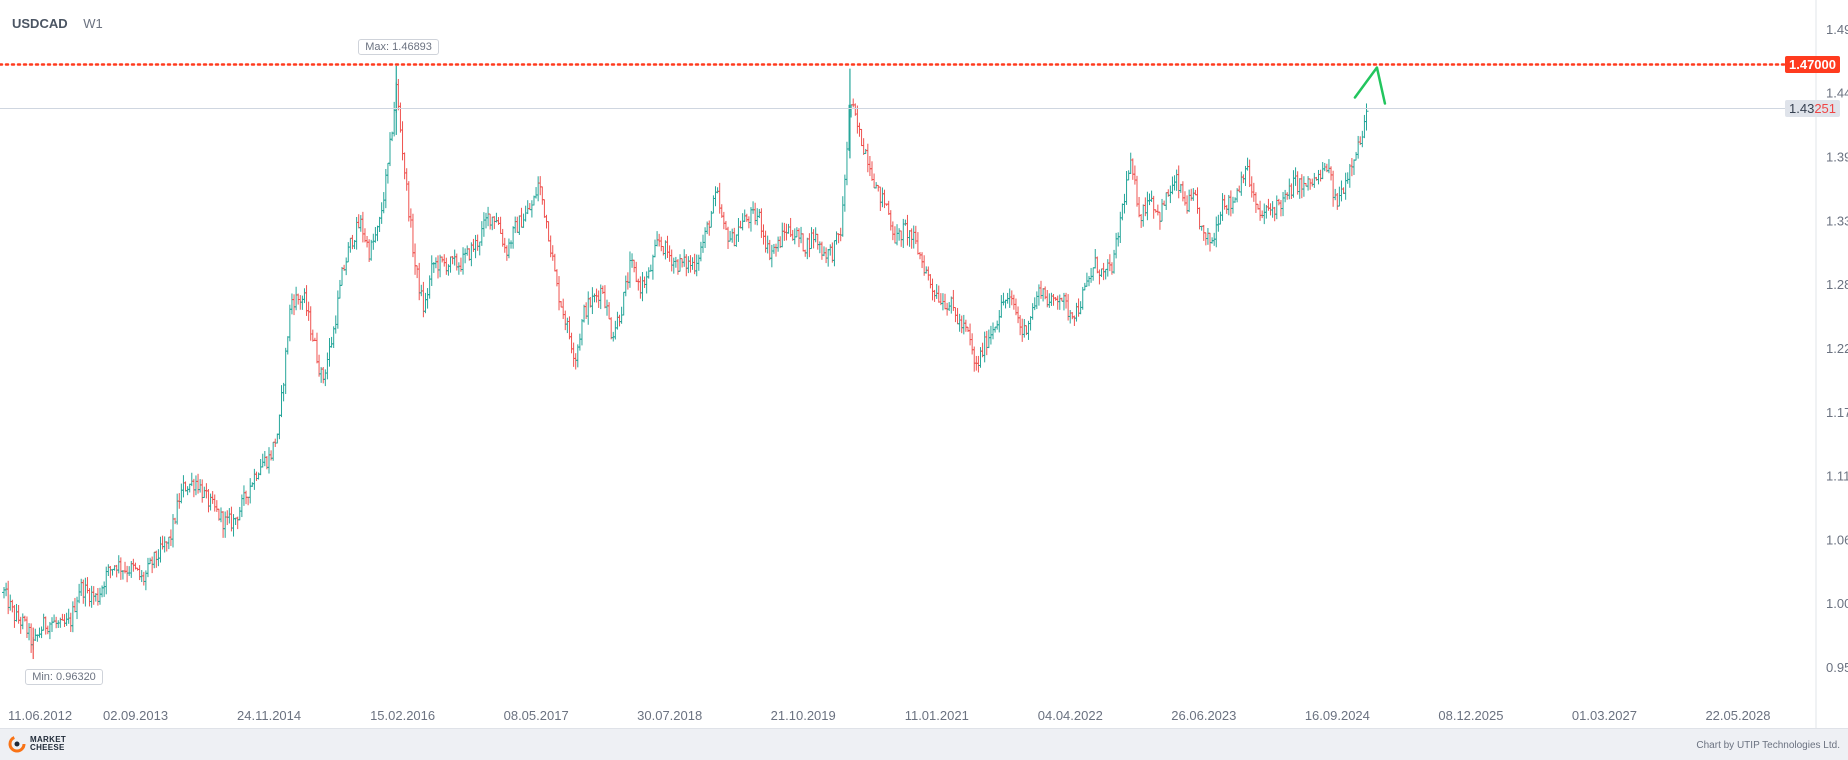 The height and width of the screenshot is (760, 1848). I want to click on chart-credit: Chart by UTIP Technologies Ltd., so click(1768, 745).